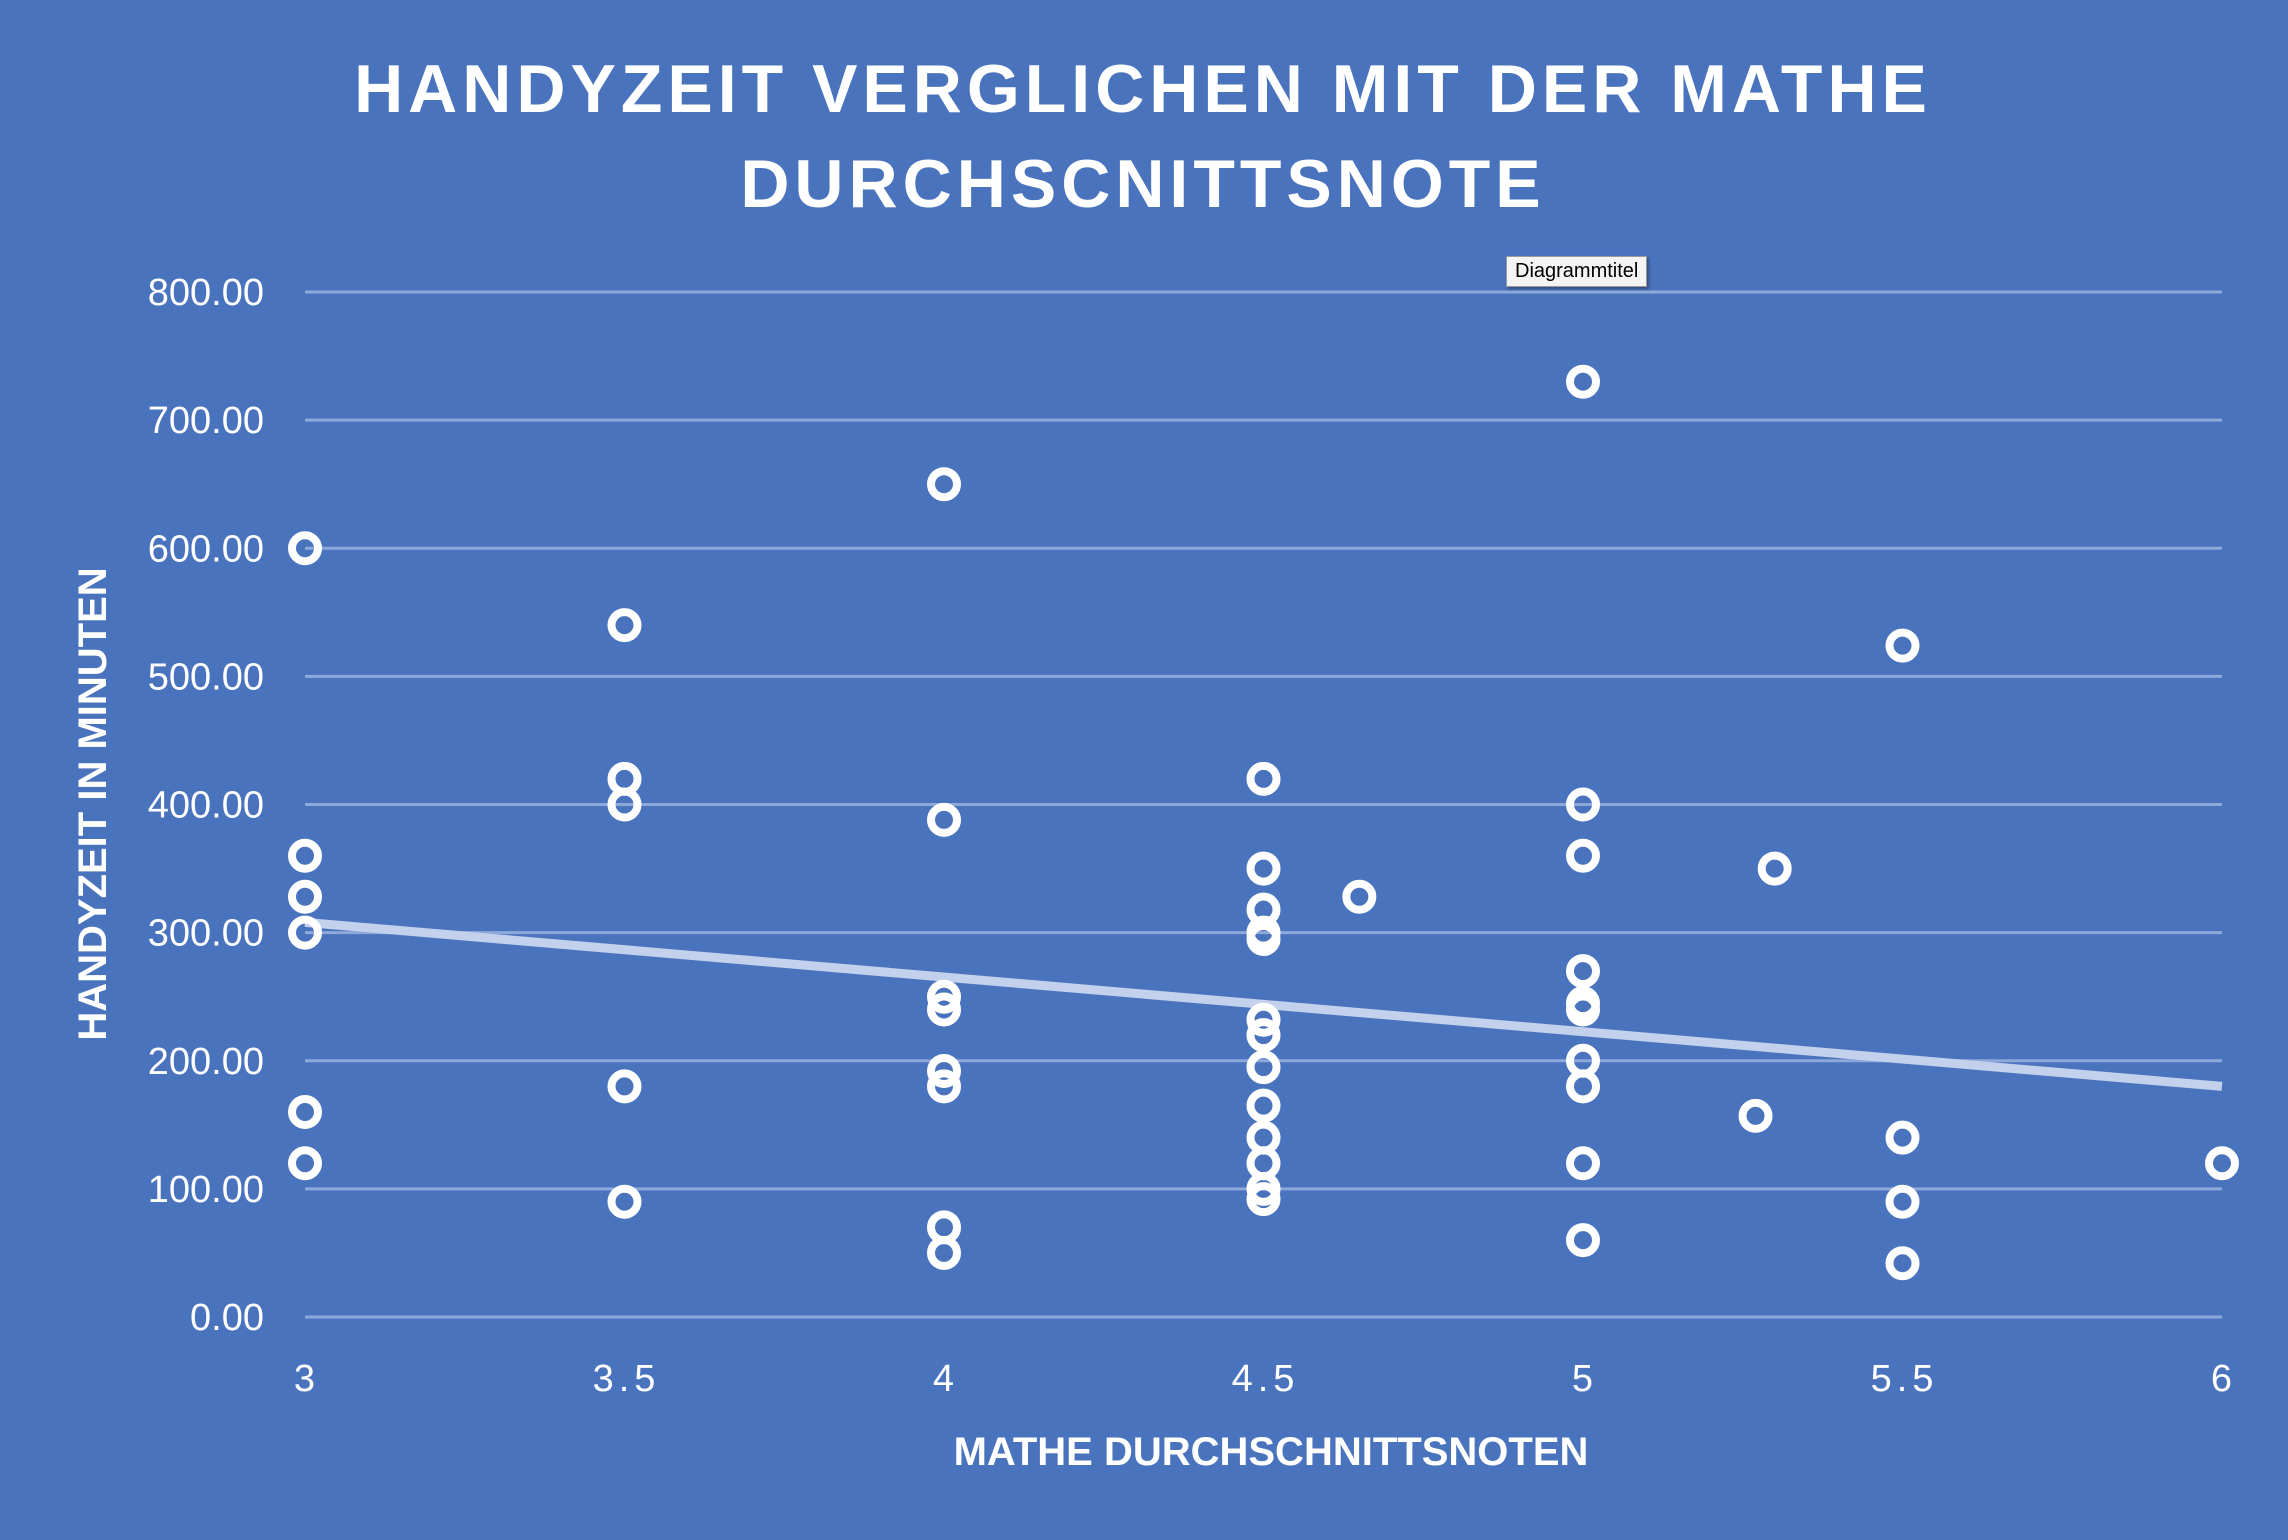 This screenshot has width=2288, height=1540. I want to click on x-axis-ticks: 3 3.5 4 4.5 5 5.5 6, so click(1265, 1379).